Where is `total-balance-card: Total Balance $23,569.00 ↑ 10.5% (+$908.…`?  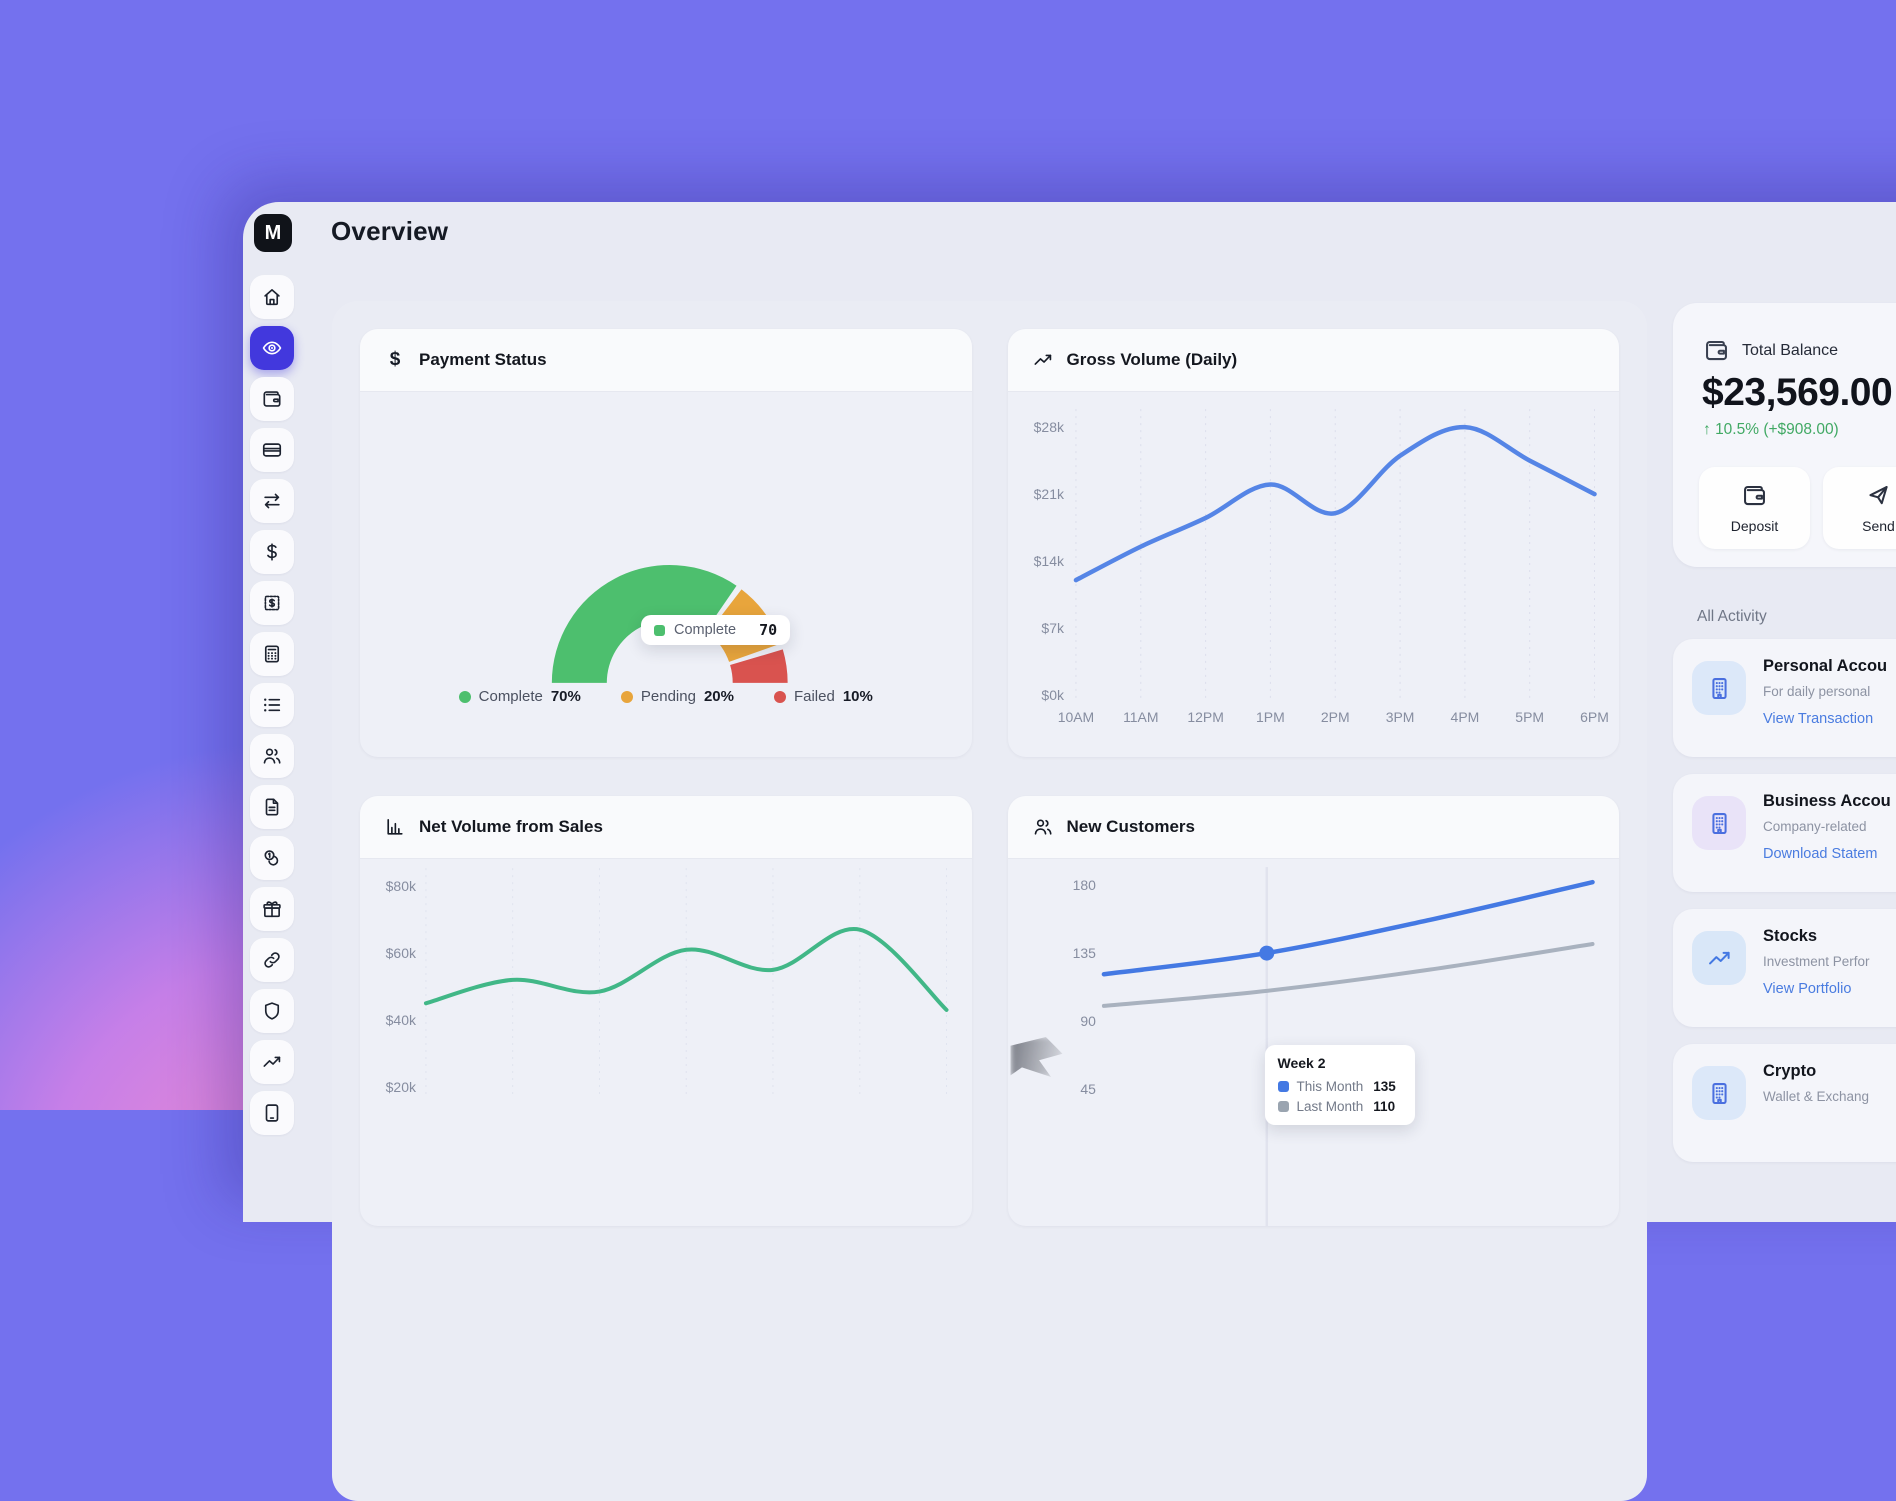 total-balance-card: Total Balance $23,569.00 ↑ 10.5% (+$908.… is located at coordinates (1784, 435).